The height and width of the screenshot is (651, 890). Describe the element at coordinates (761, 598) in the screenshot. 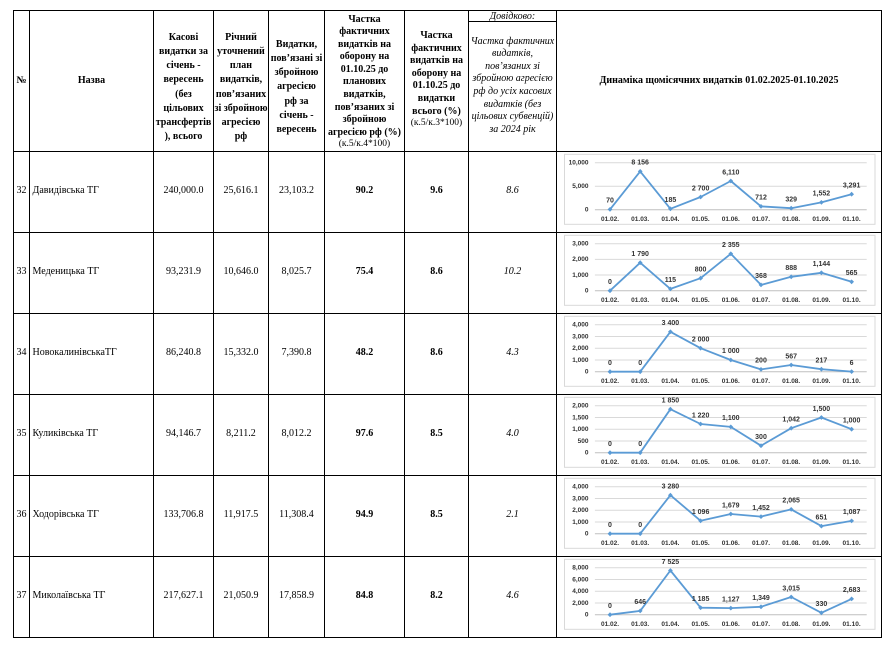

I see `svg-text: 1,349` at that location.